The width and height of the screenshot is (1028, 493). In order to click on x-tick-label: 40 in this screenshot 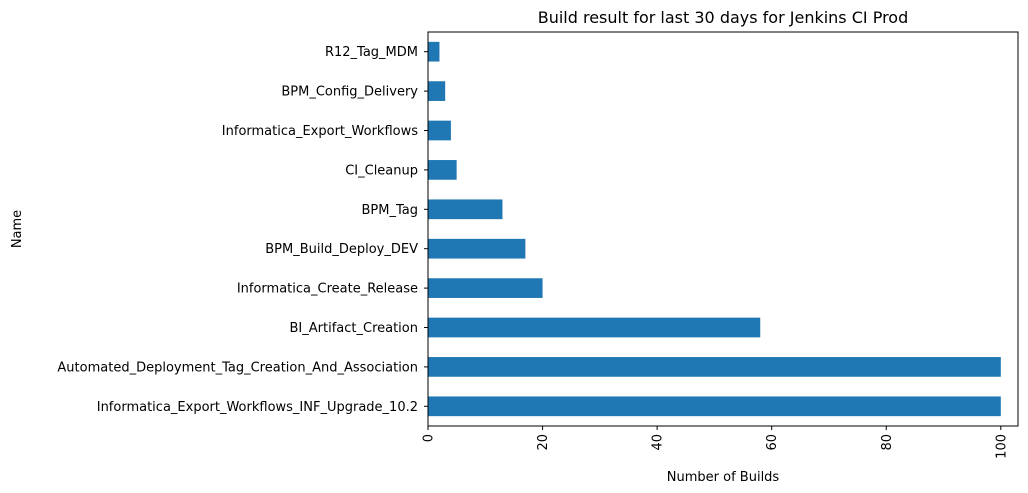, I will do `click(658, 442)`.